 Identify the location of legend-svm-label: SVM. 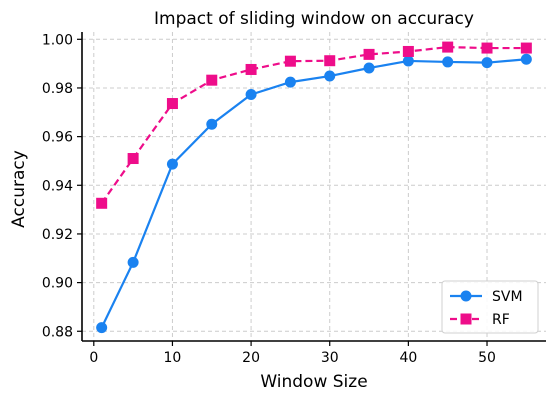
(507, 297).